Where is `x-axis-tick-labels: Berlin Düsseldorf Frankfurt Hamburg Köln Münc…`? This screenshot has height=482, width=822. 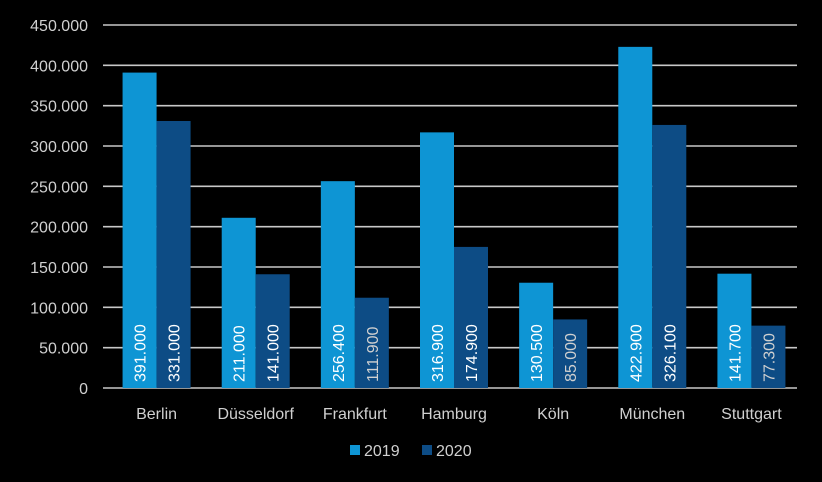
x-axis-tick-labels: Berlin Düsseldorf Frankfurt Hamburg Köln Münc… is located at coordinates (459, 414).